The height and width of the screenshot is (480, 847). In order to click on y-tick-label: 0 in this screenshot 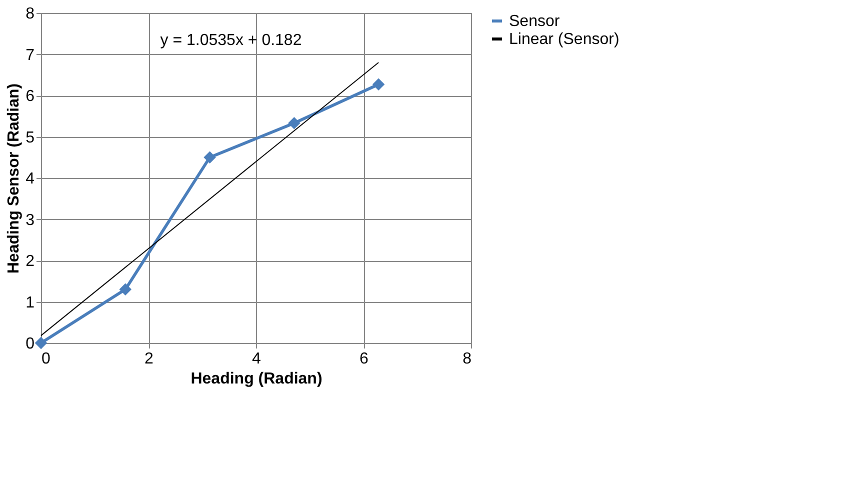, I will do `click(30, 344)`.